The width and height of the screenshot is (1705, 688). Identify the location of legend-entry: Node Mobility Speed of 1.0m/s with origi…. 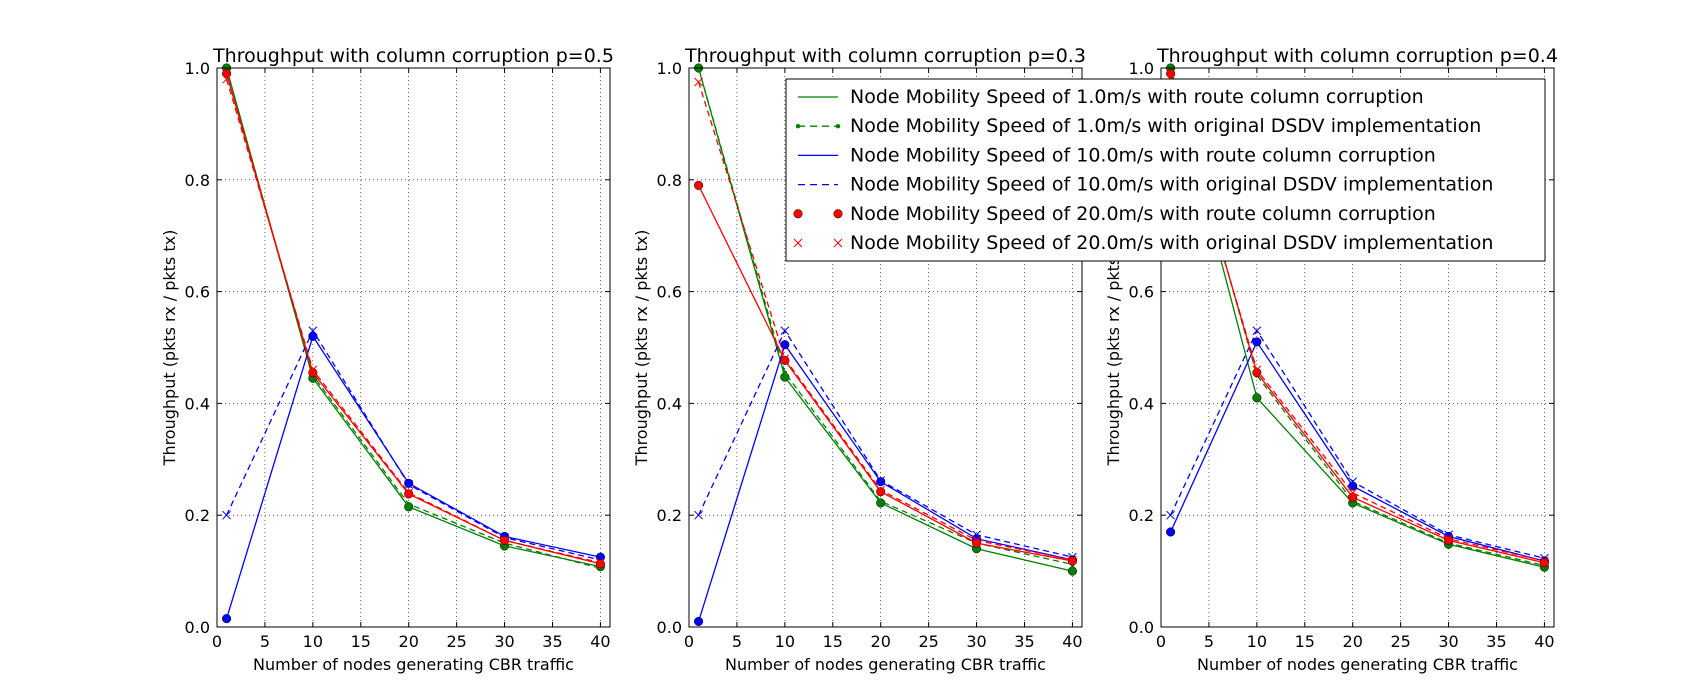
(1138, 126).